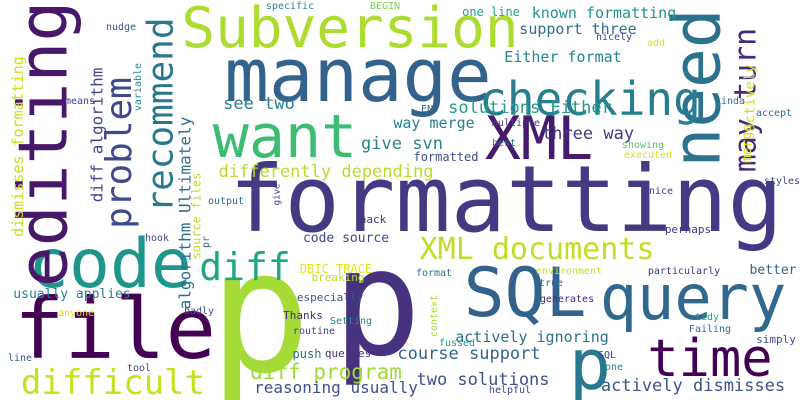 Image resolution: width=800 pixels, height=400 pixels. I want to click on word: Thanks, so click(303, 315).